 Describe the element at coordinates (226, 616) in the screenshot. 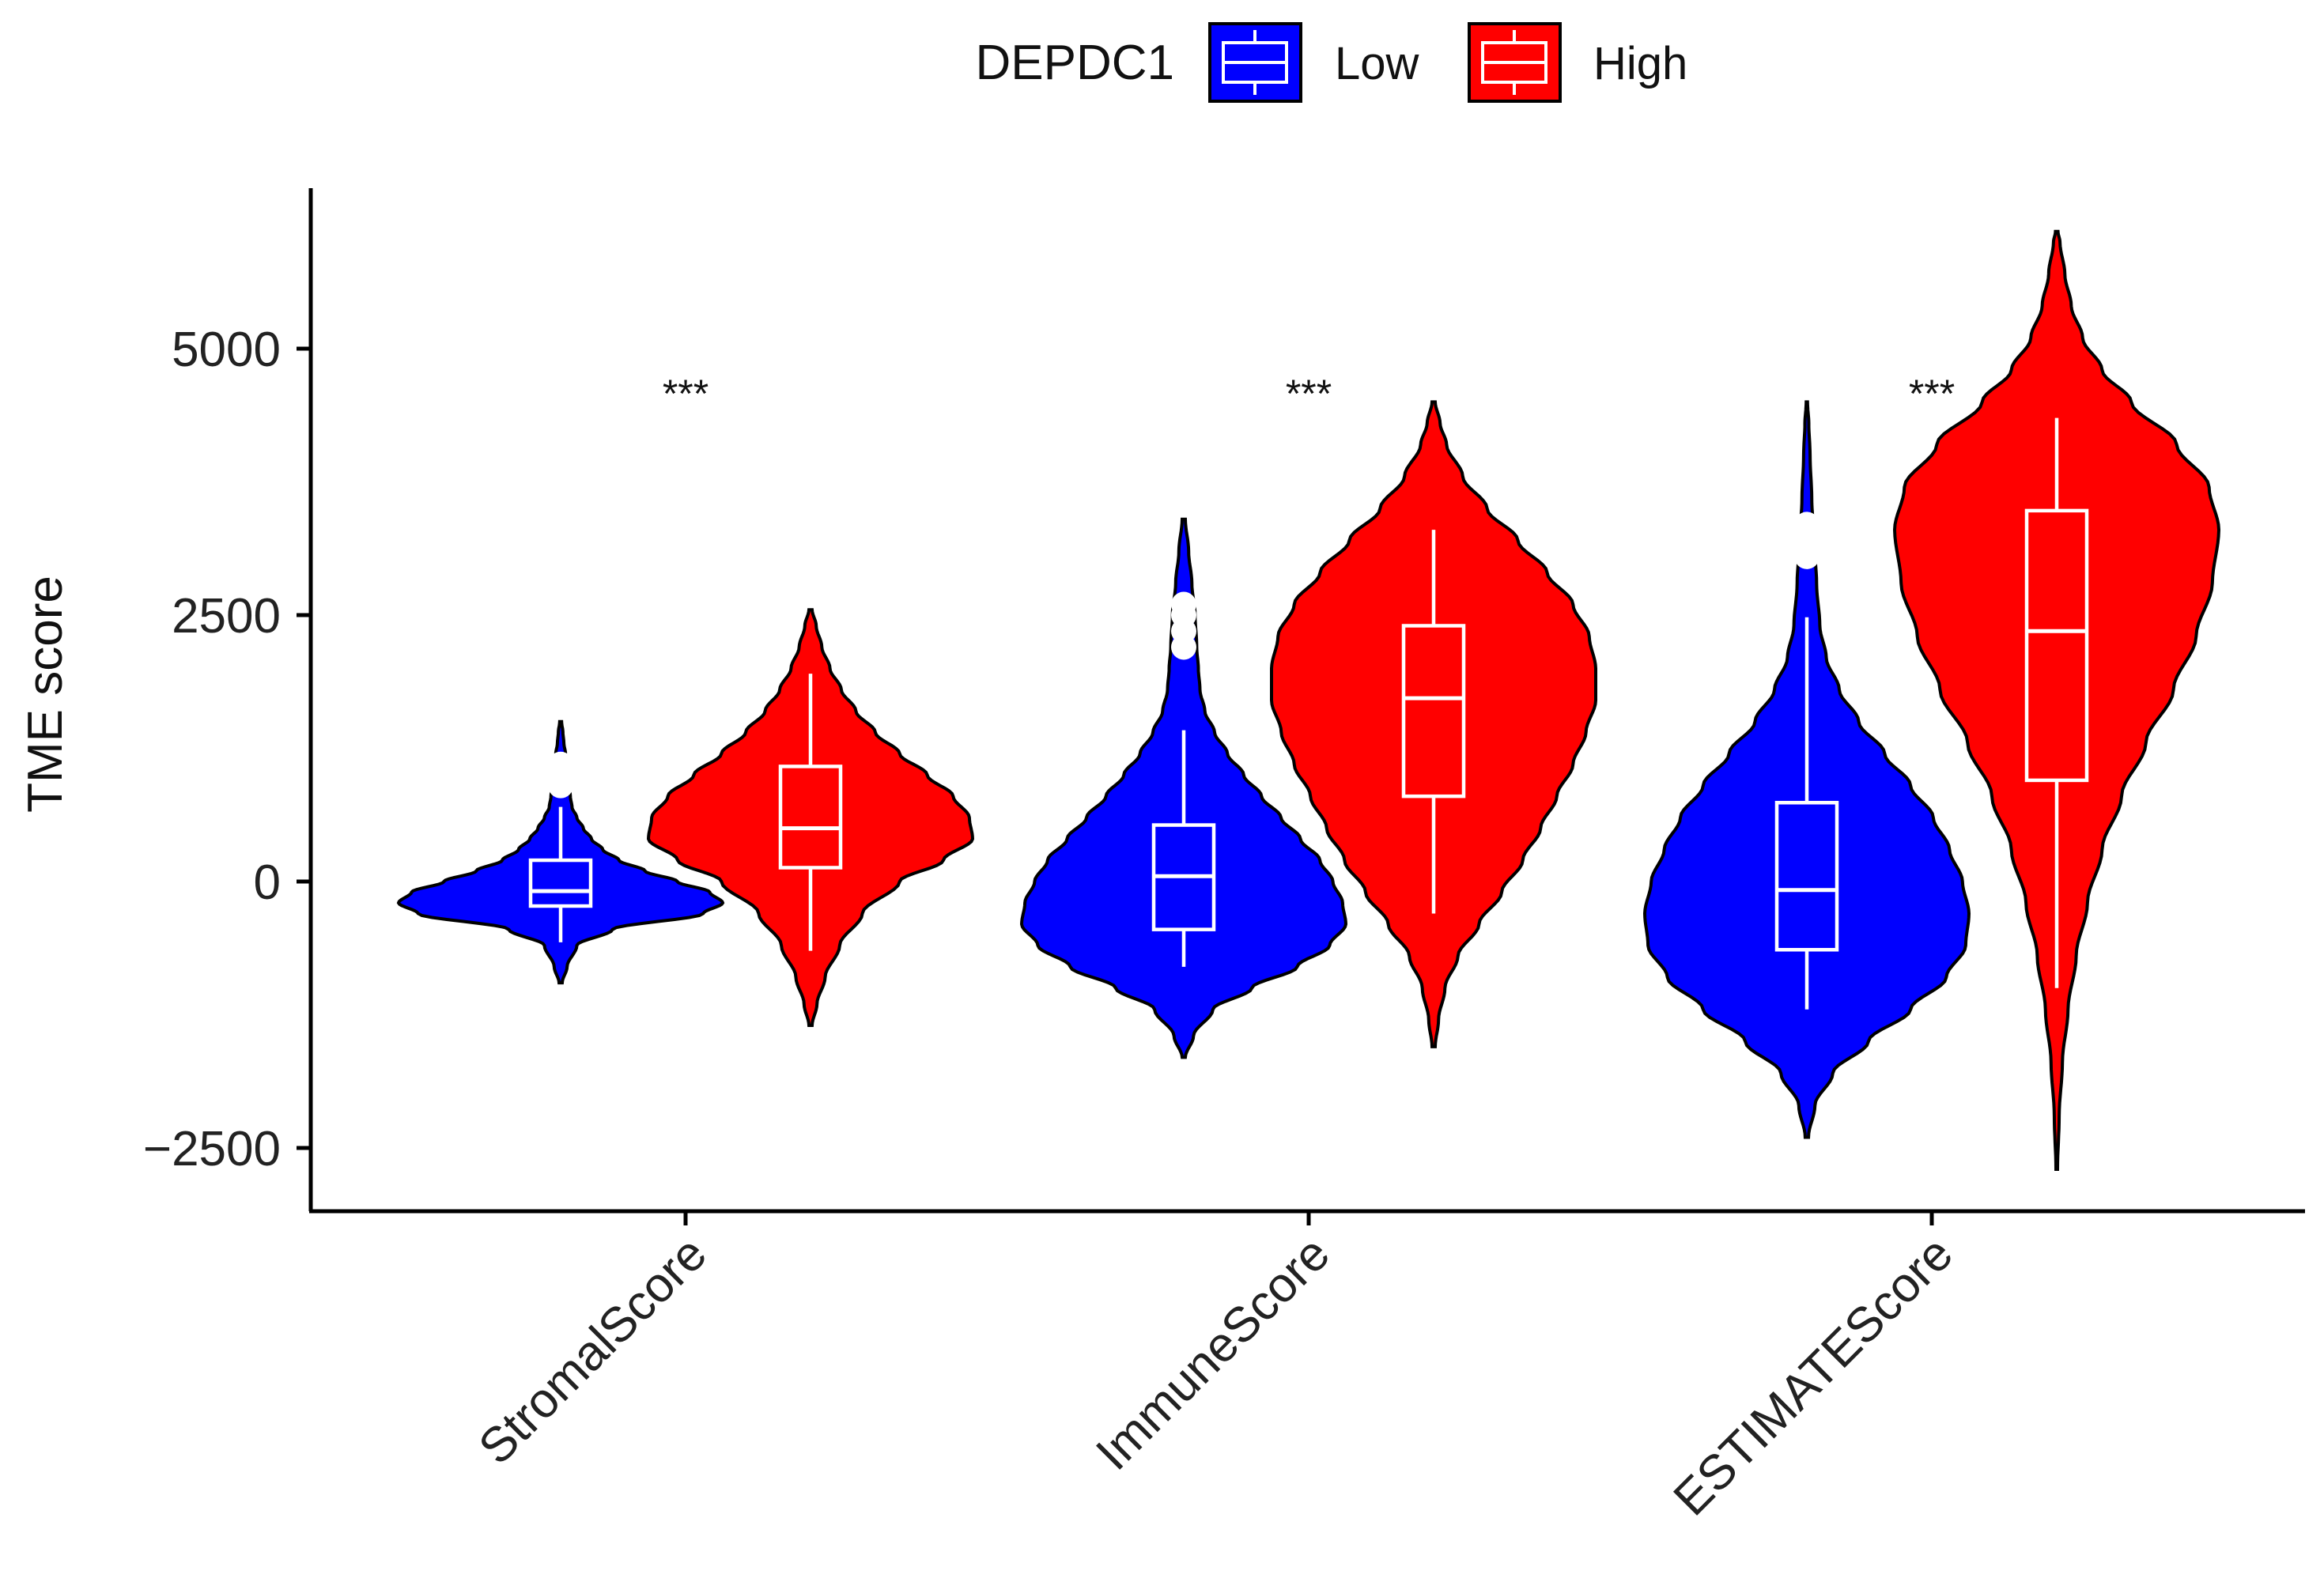

I see `y-tick-label: 2500` at that location.